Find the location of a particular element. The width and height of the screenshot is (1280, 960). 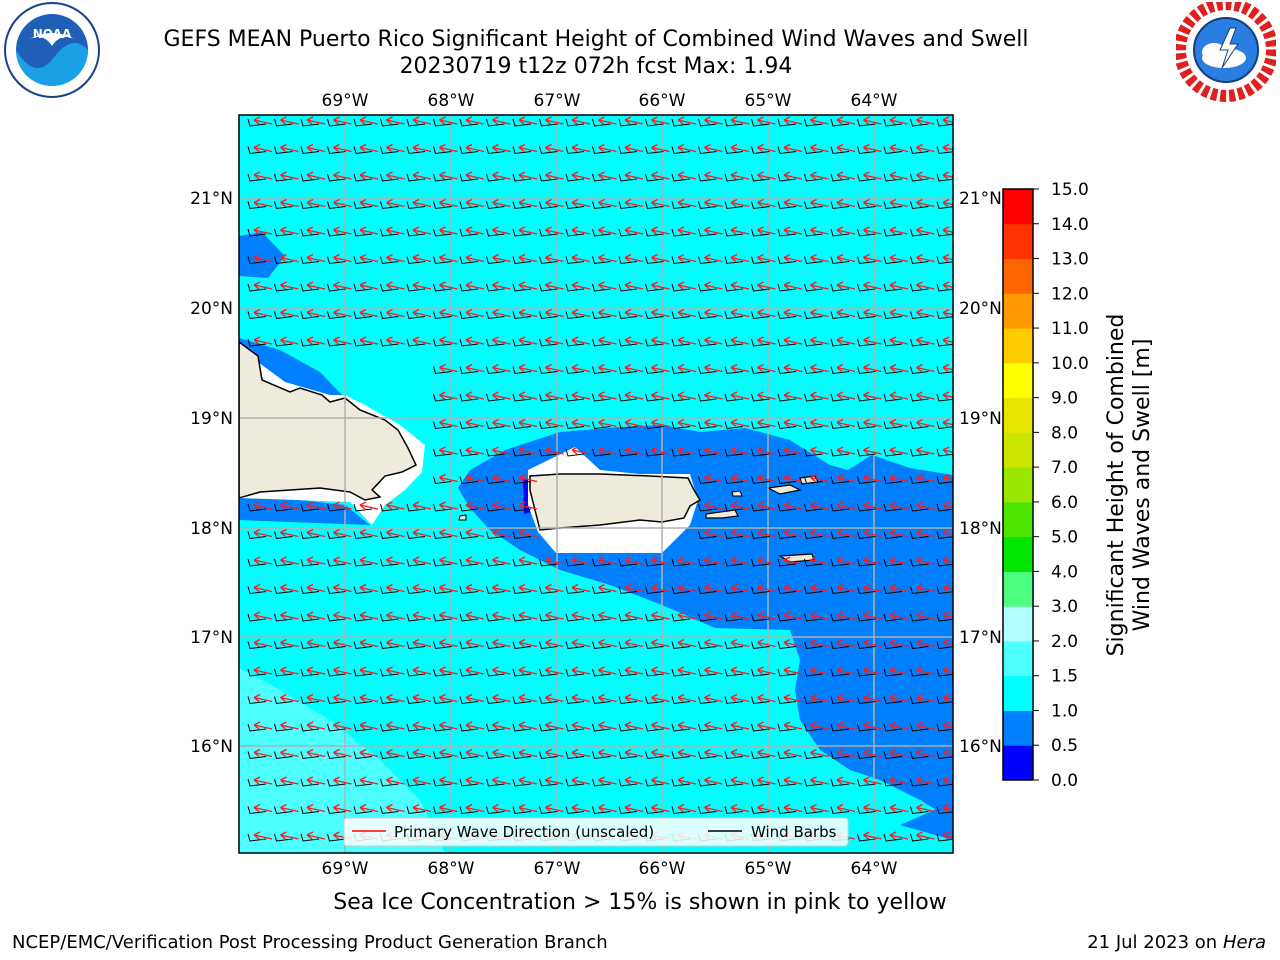

colorbar-segment is located at coordinates (1018, 207).